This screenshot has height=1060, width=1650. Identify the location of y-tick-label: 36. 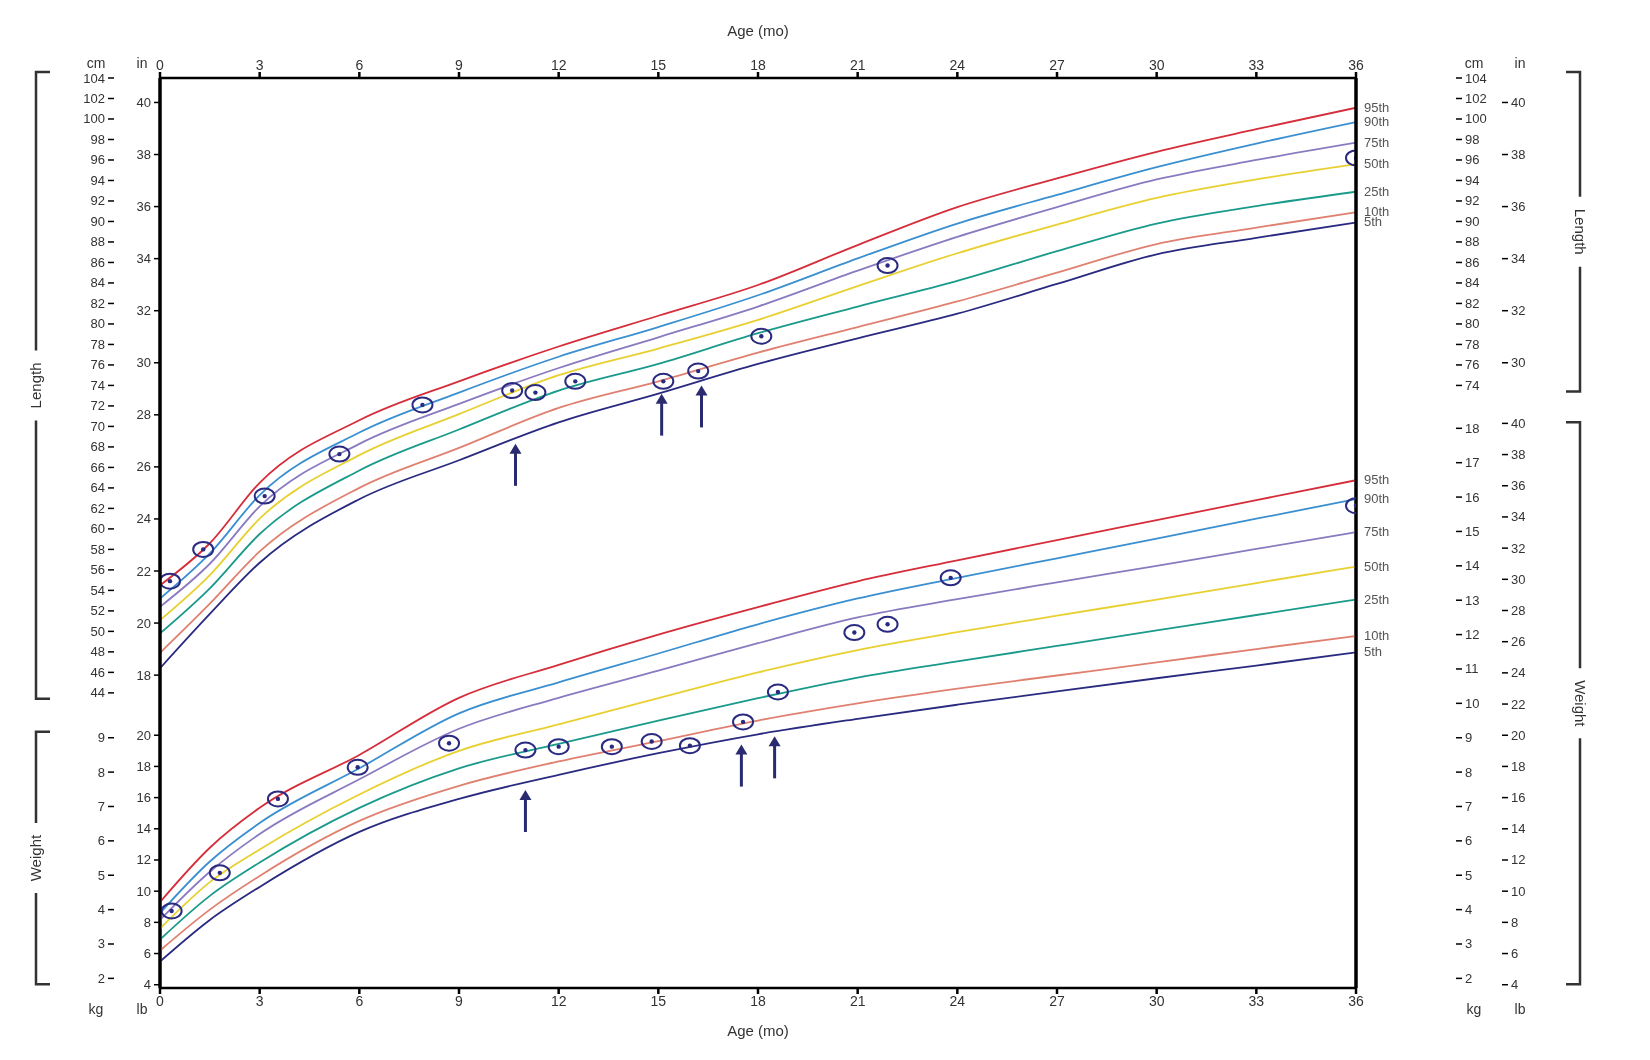
(143, 207).